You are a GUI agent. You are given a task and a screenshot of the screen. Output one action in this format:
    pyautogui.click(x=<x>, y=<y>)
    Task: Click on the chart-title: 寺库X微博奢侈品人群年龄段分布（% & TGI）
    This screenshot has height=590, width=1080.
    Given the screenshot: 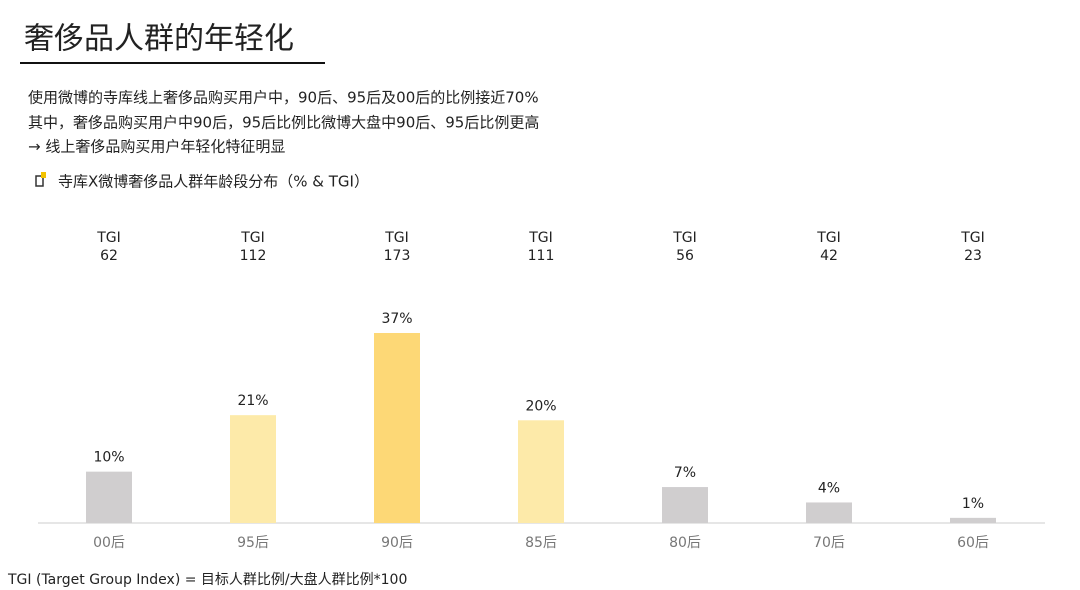 What is the action you would take?
    pyautogui.click(x=213, y=182)
    